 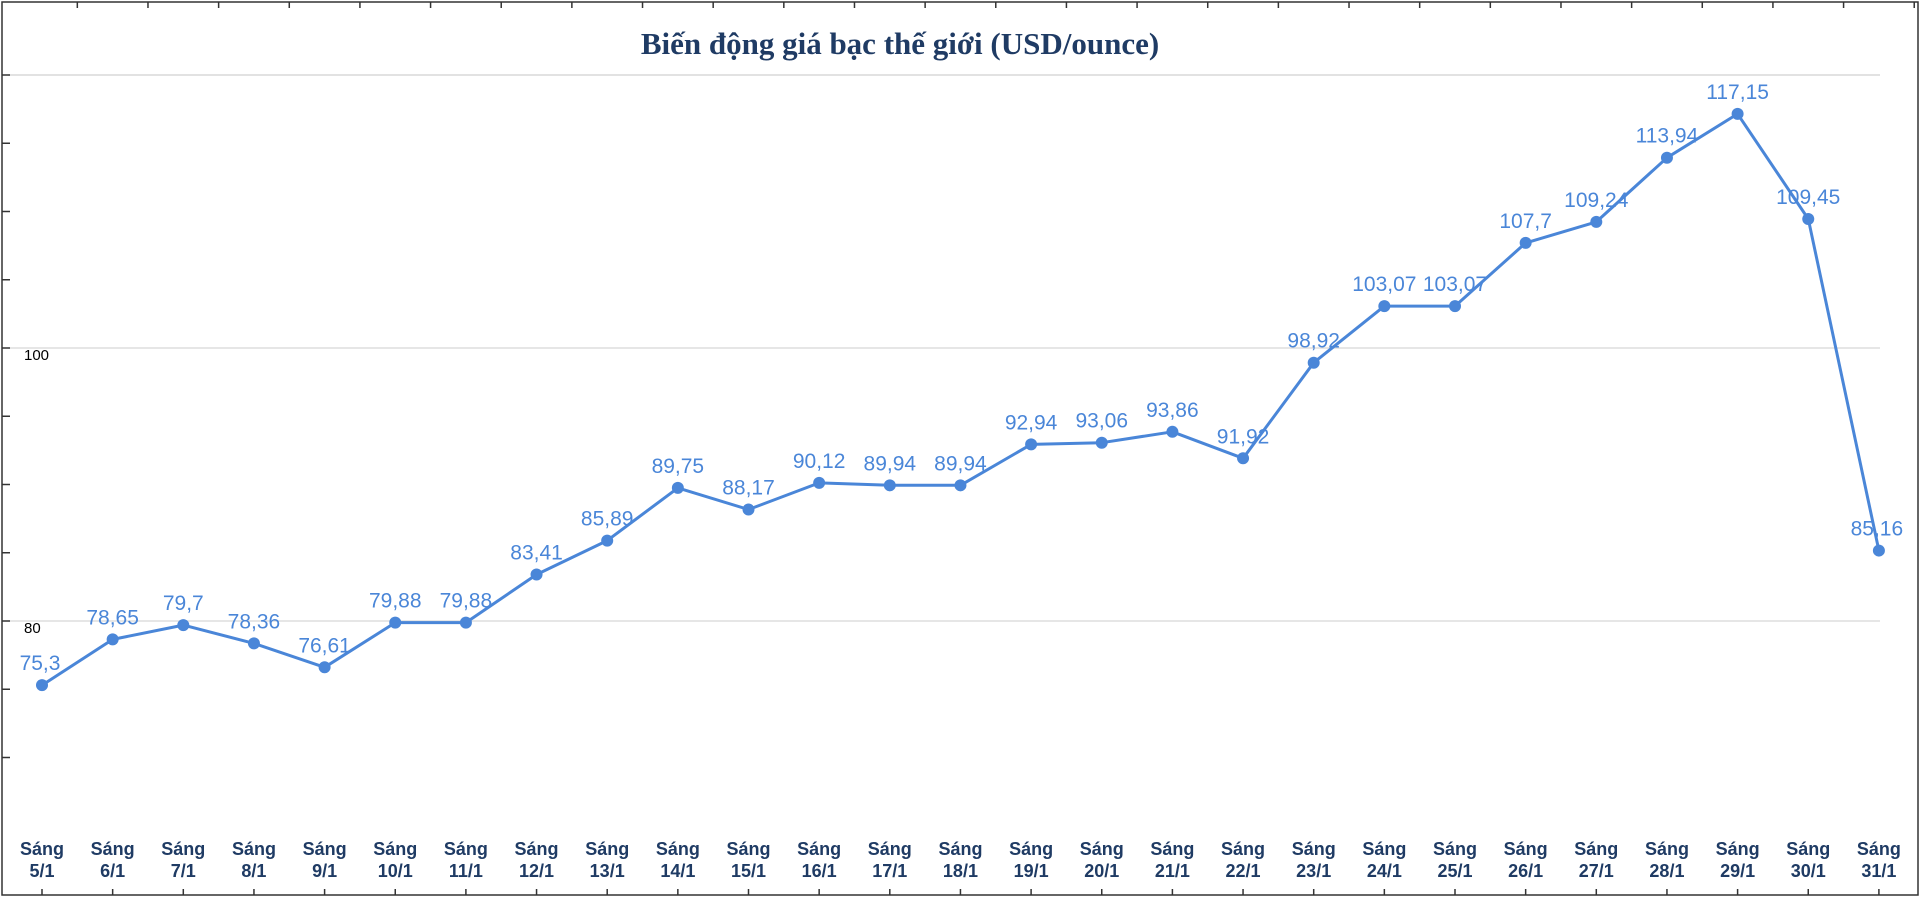 I want to click on data-label: 85,89, so click(x=607, y=519).